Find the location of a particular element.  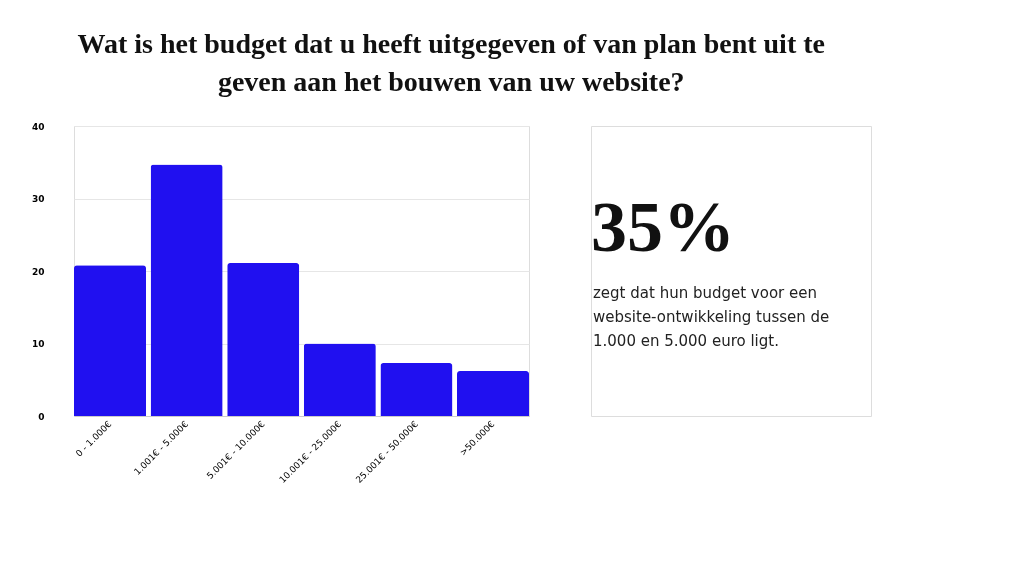

y-tick-label: 0 is located at coordinates (41, 416).